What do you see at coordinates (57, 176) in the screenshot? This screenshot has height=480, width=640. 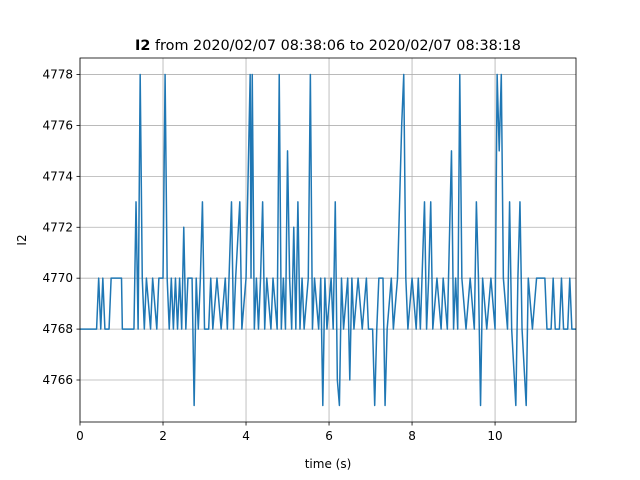 I see `y-tick-label: 4774` at bounding box center [57, 176].